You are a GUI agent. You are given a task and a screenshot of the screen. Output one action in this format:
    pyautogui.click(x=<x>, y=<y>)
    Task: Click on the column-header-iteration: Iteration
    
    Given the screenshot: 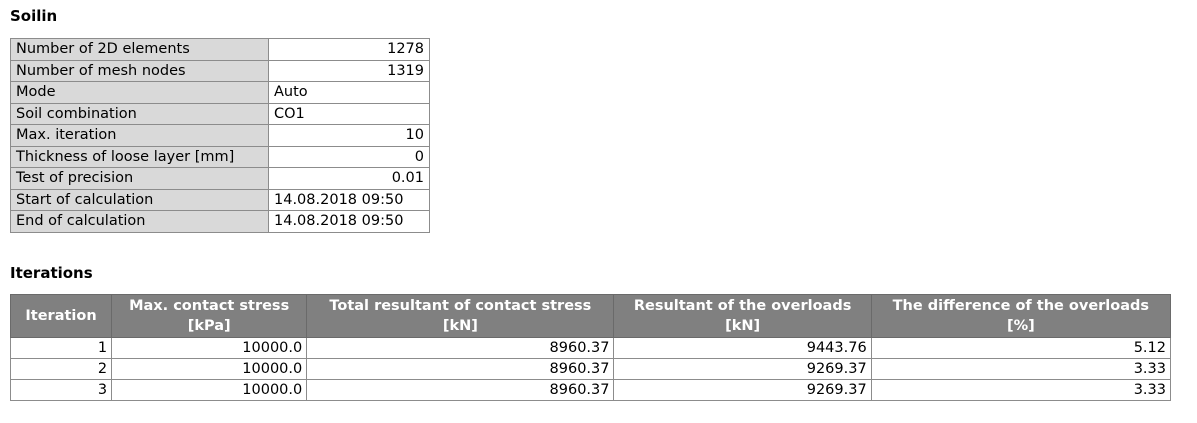 What is the action you would take?
    pyautogui.click(x=61, y=316)
    